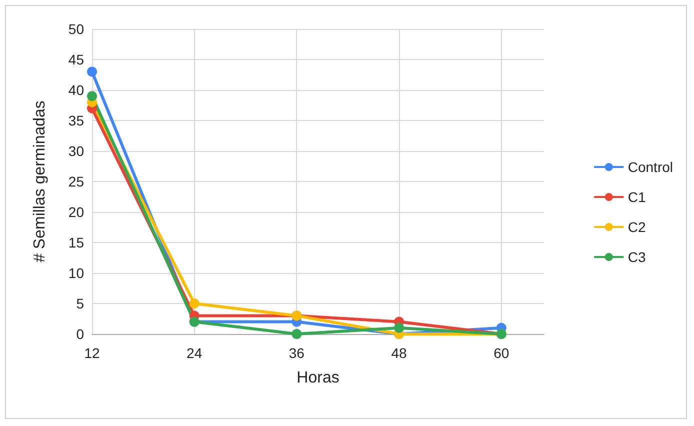 Image resolution: width=694 pixels, height=426 pixels. What do you see at coordinates (399, 353) in the screenshot?
I see `x-tick-label: 48` at bounding box center [399, 353].